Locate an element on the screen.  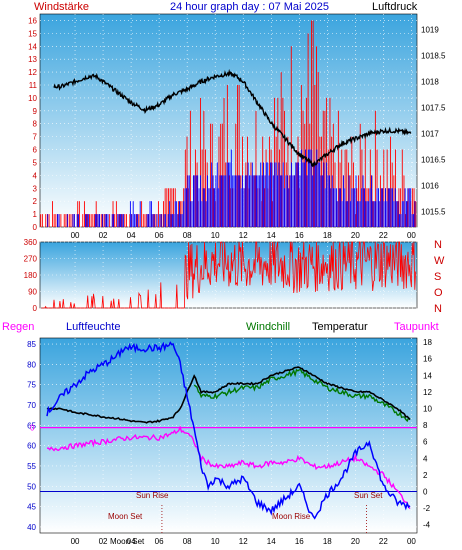
legend-temperatur: Temperatur is located at coordinates (340, 327).